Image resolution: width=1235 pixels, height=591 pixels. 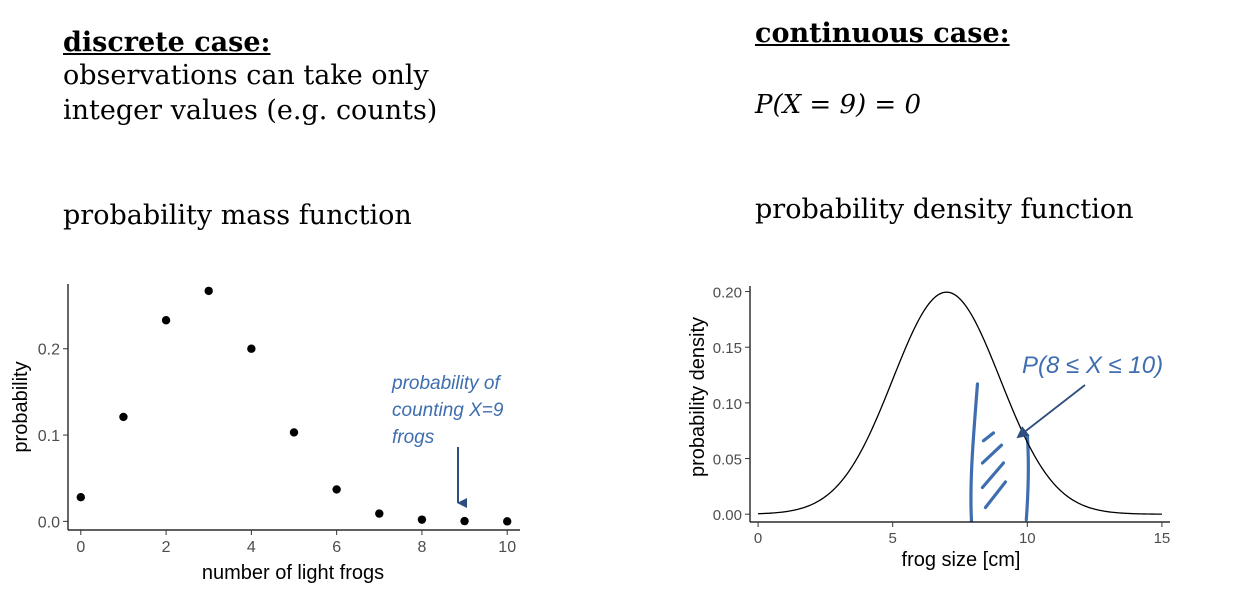 I want to click on pdf-x-tick-label: 5, so click(x=893, y=538).